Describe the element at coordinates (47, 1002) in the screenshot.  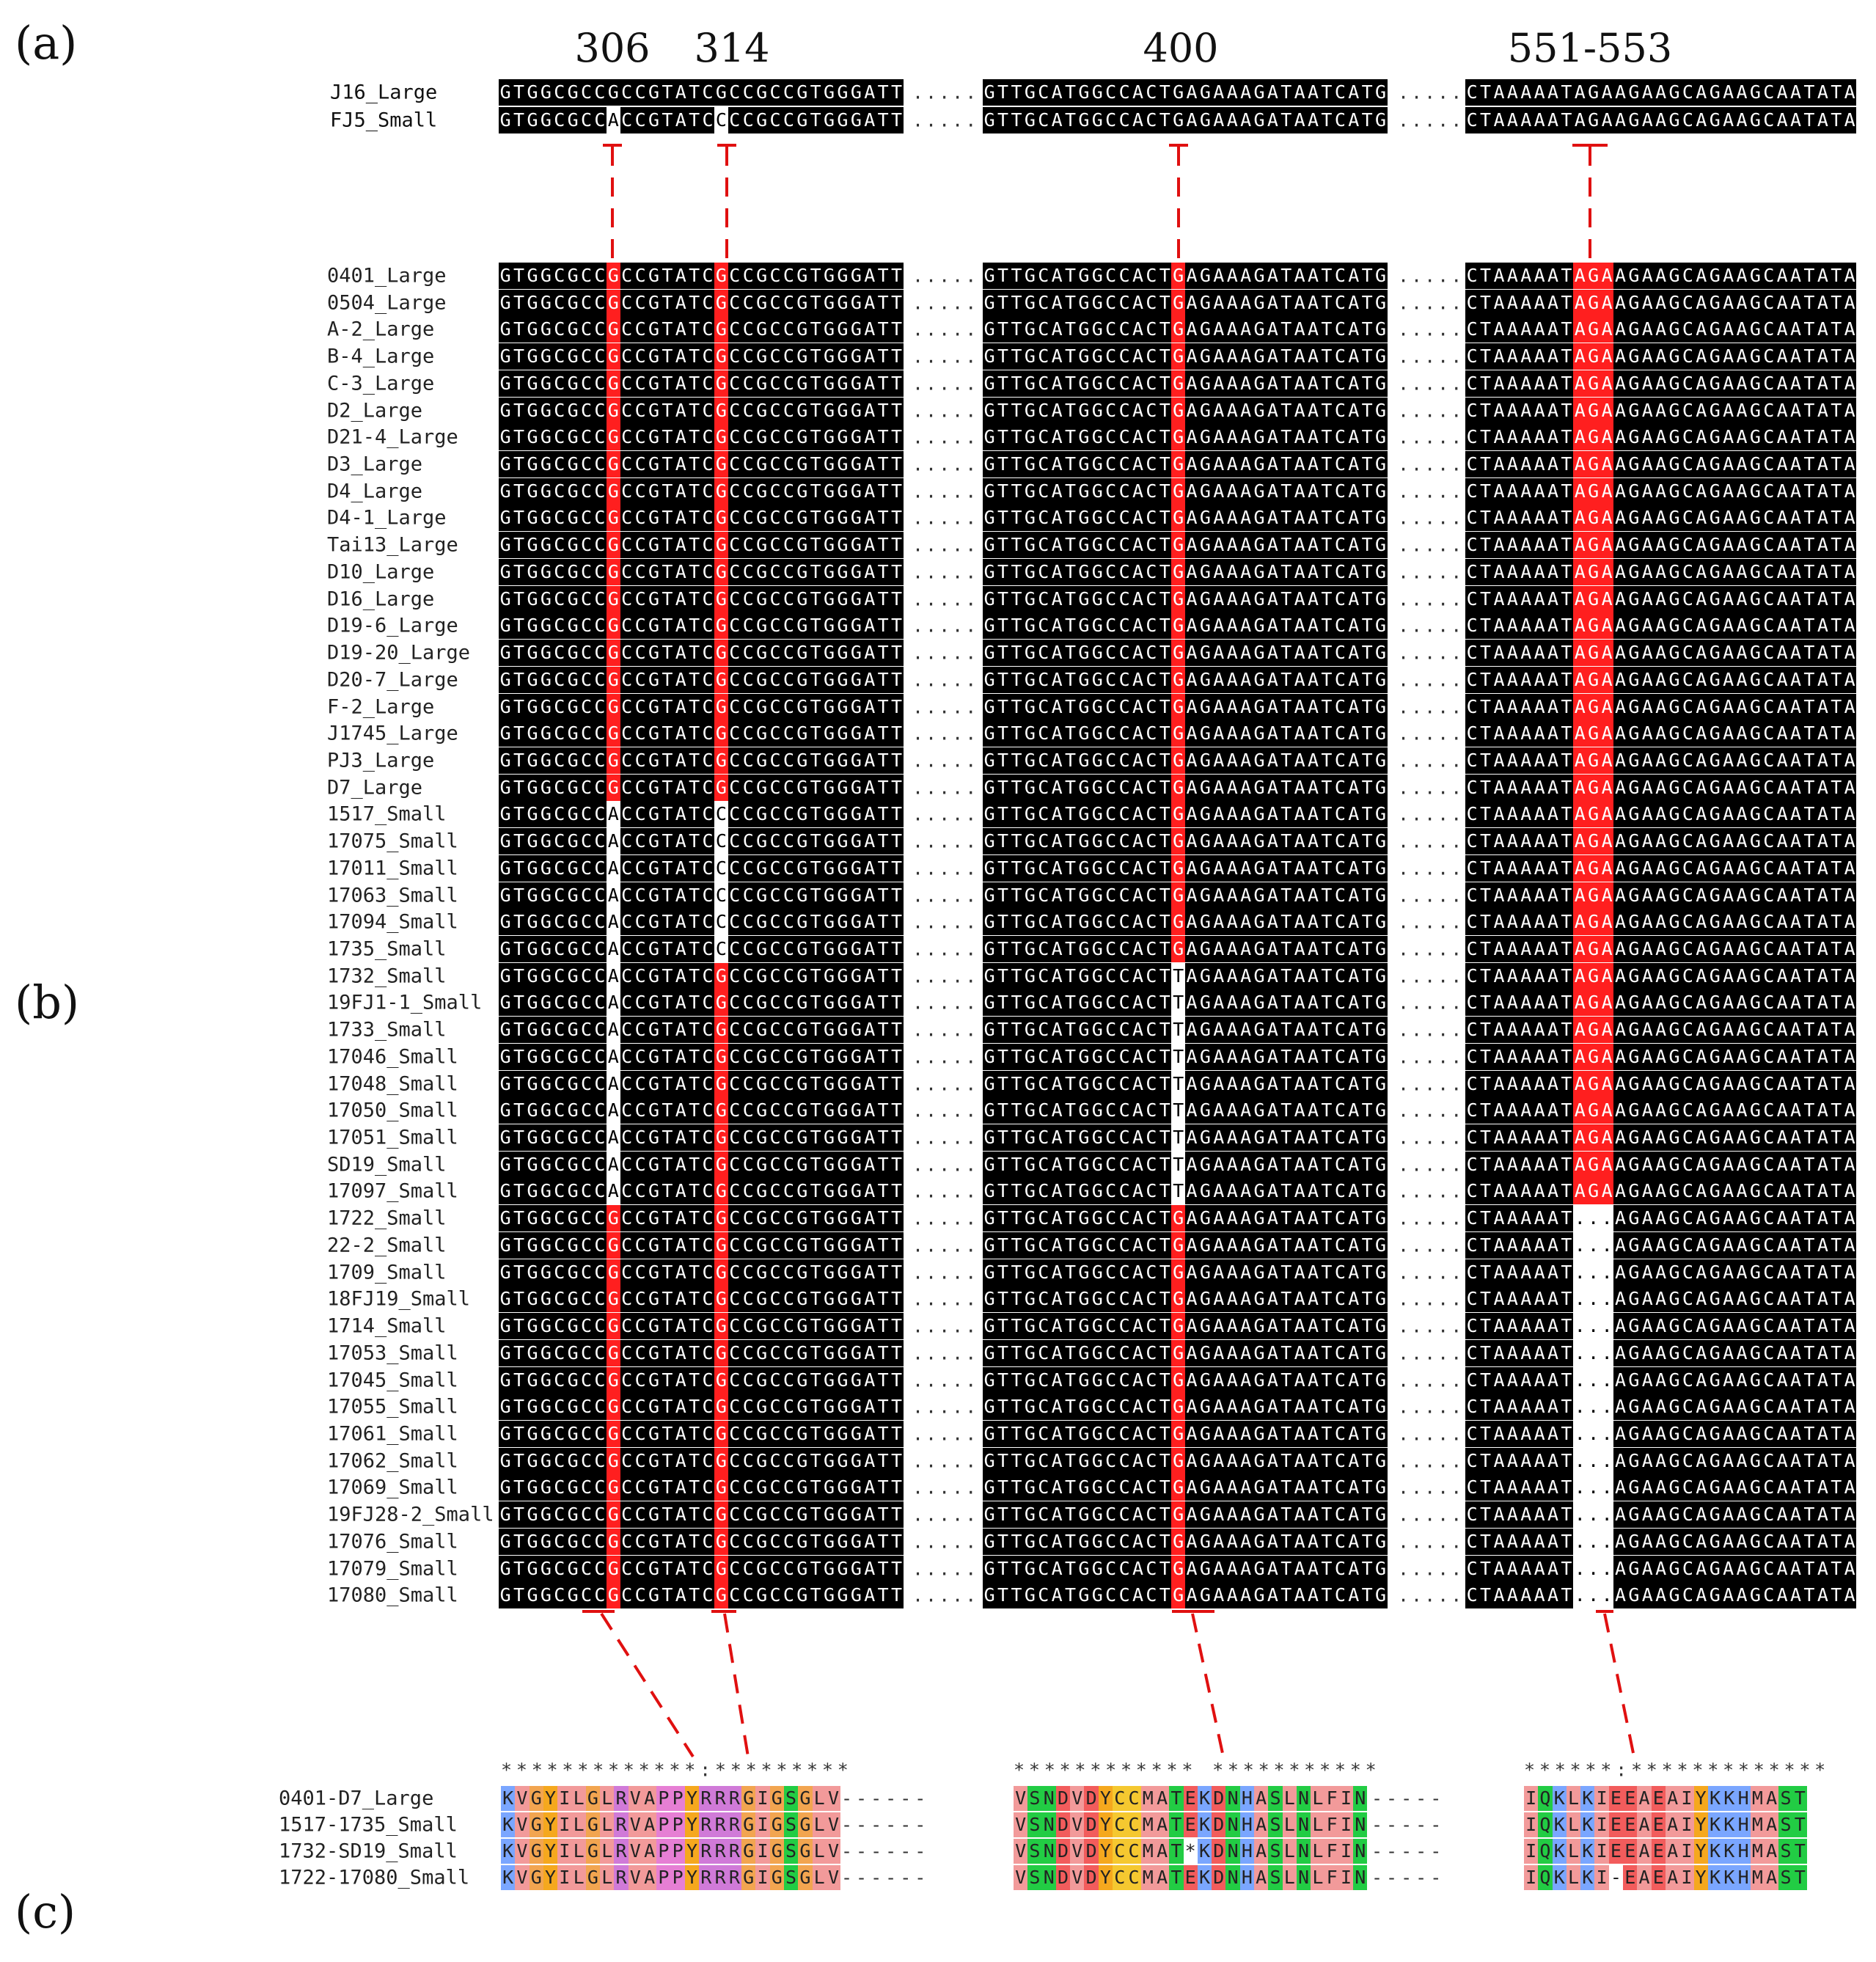
I see `panel-label-b: (b)` at that location.